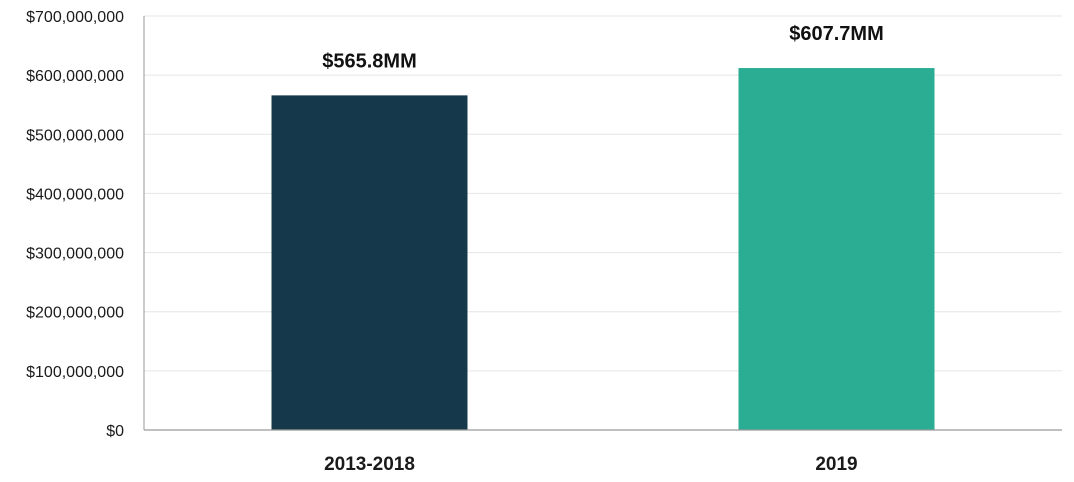  Describe the element at coordinates (75, 372) in the screenshot. I see `y-tick-label: $100,000,000` at that location.